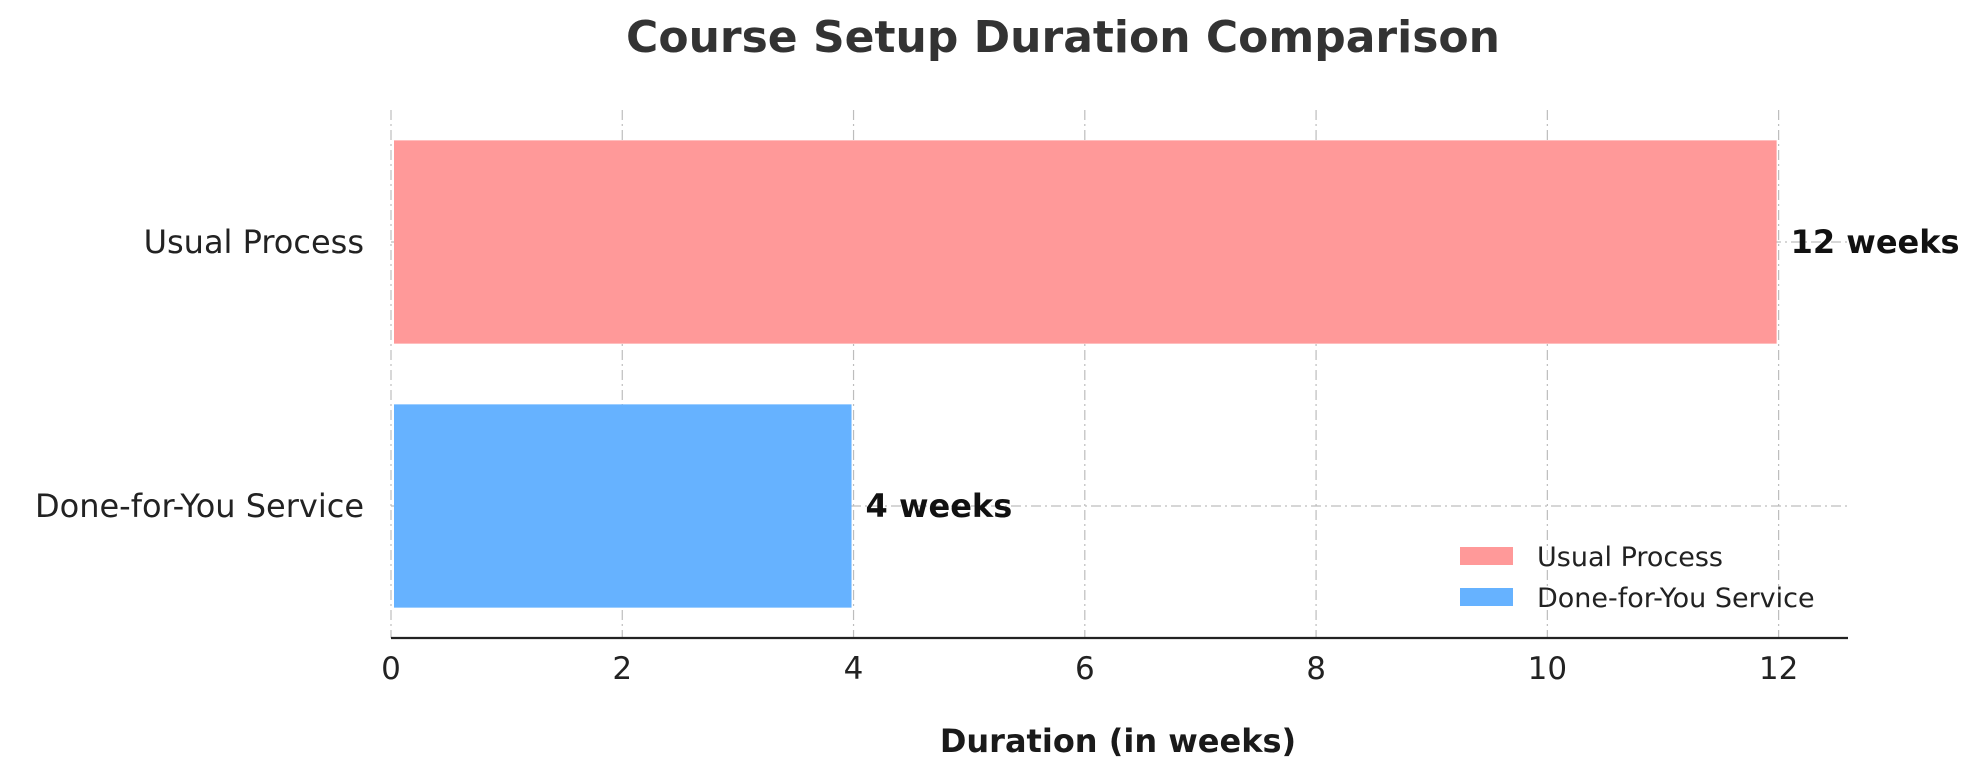  What do you see at coordinates (391, 669) in the screenshot?
I see `x-tick-label: 0` at bounding box center [391, 669].